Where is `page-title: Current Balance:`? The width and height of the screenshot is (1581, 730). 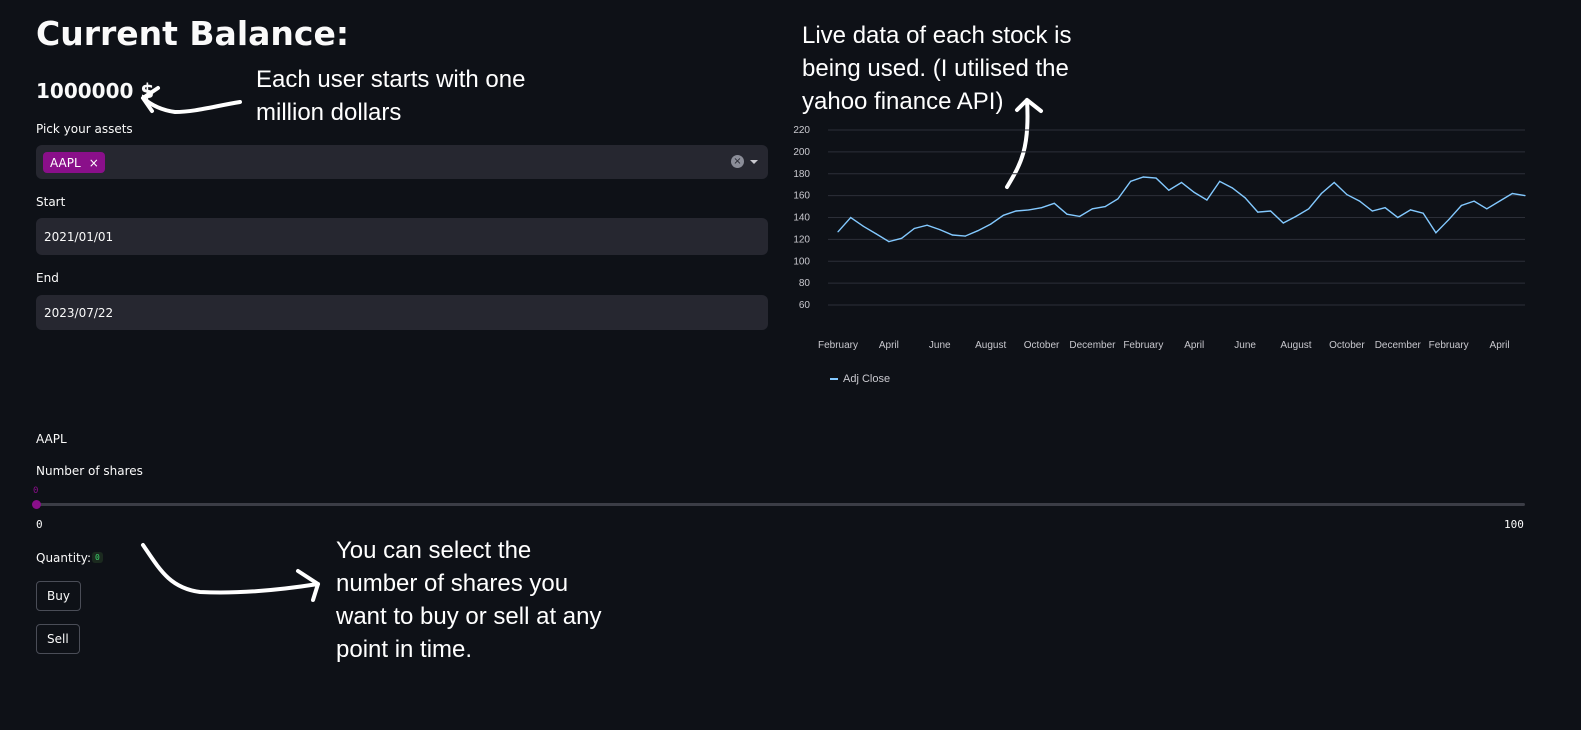 page-title: Current Balance: is located at coordinates (193, 33).